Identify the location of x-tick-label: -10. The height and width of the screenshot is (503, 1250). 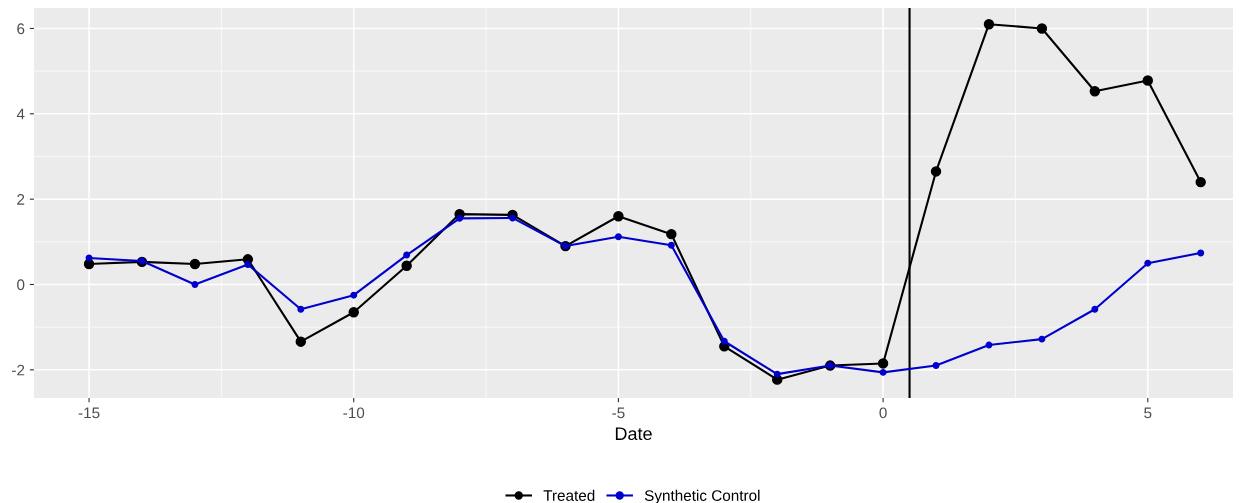
(354, 413).